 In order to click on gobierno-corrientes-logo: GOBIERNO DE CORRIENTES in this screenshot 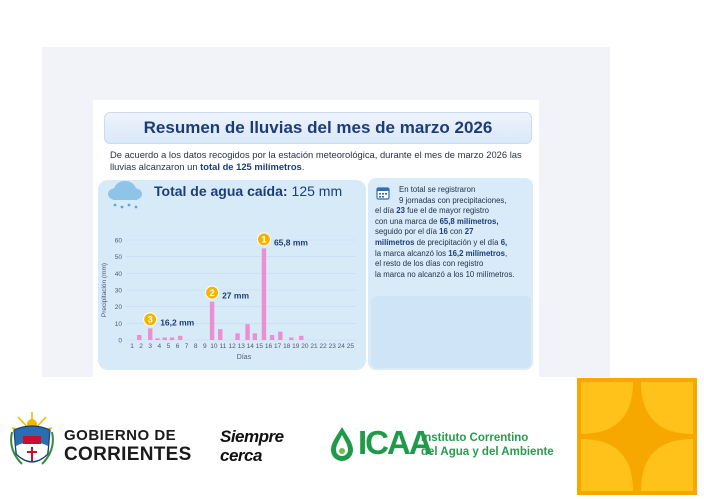, I will do `click(128, 446)`.